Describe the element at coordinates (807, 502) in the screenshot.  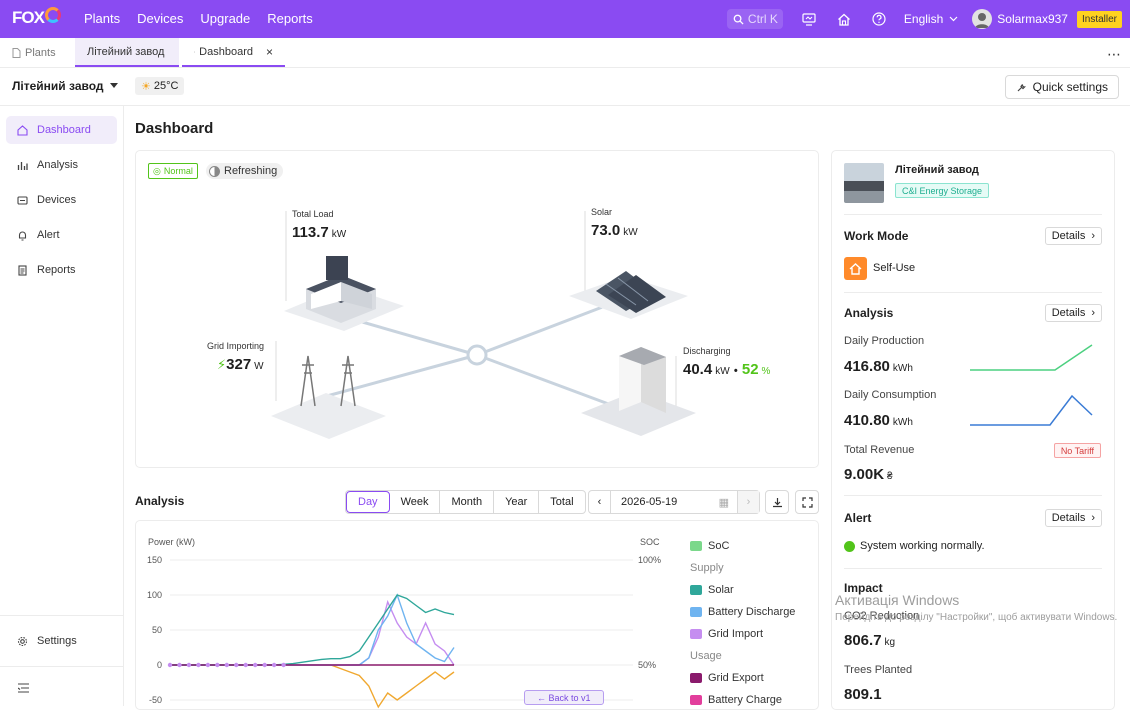
I see `fullscreen-button` at that location.